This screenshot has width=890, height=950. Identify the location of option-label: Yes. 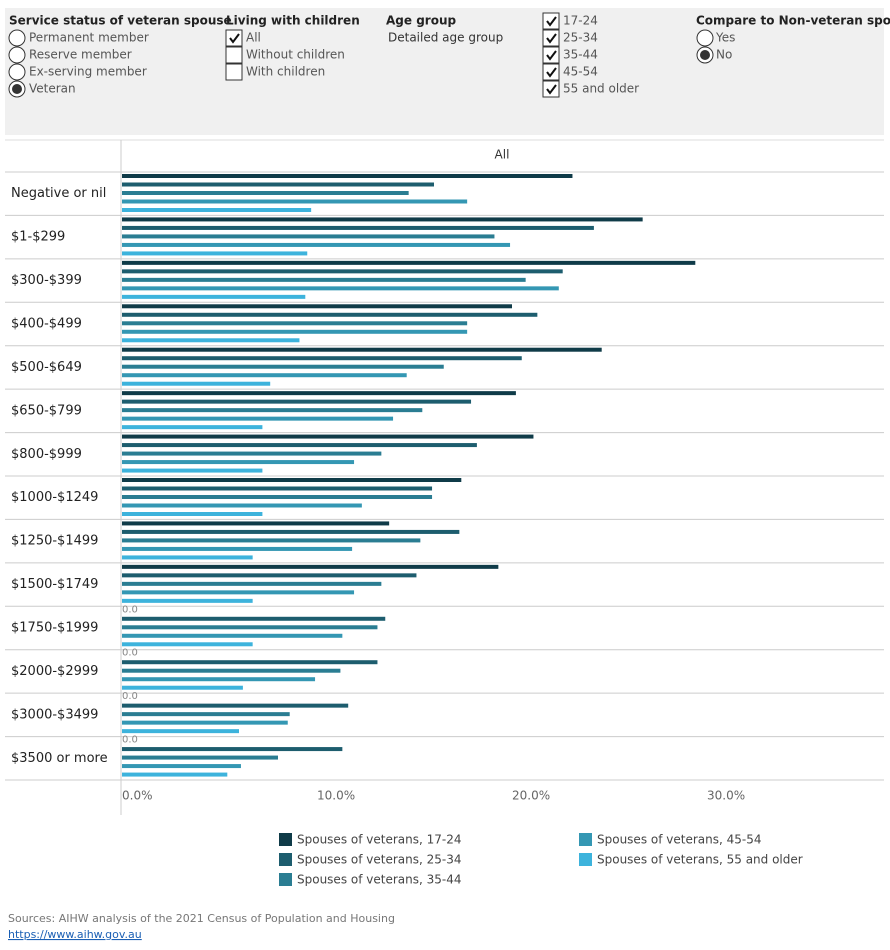
(725, 38).